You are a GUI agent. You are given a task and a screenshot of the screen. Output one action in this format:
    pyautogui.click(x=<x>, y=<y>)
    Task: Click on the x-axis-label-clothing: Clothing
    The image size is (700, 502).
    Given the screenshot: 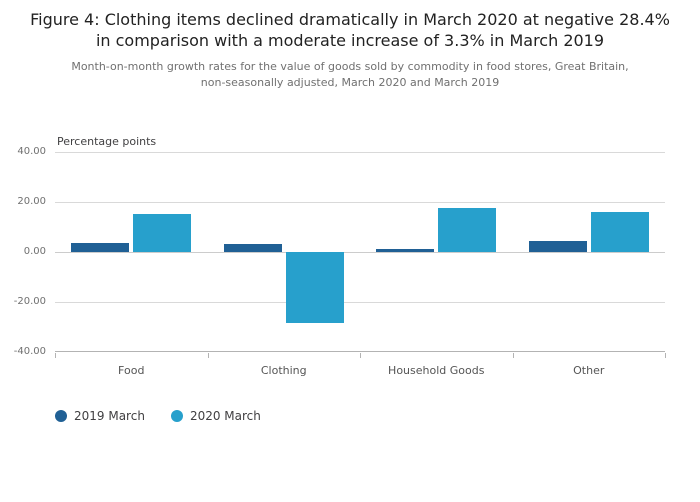 What is the action you would take?
    pyautogui.click(x=283, y=370)
    